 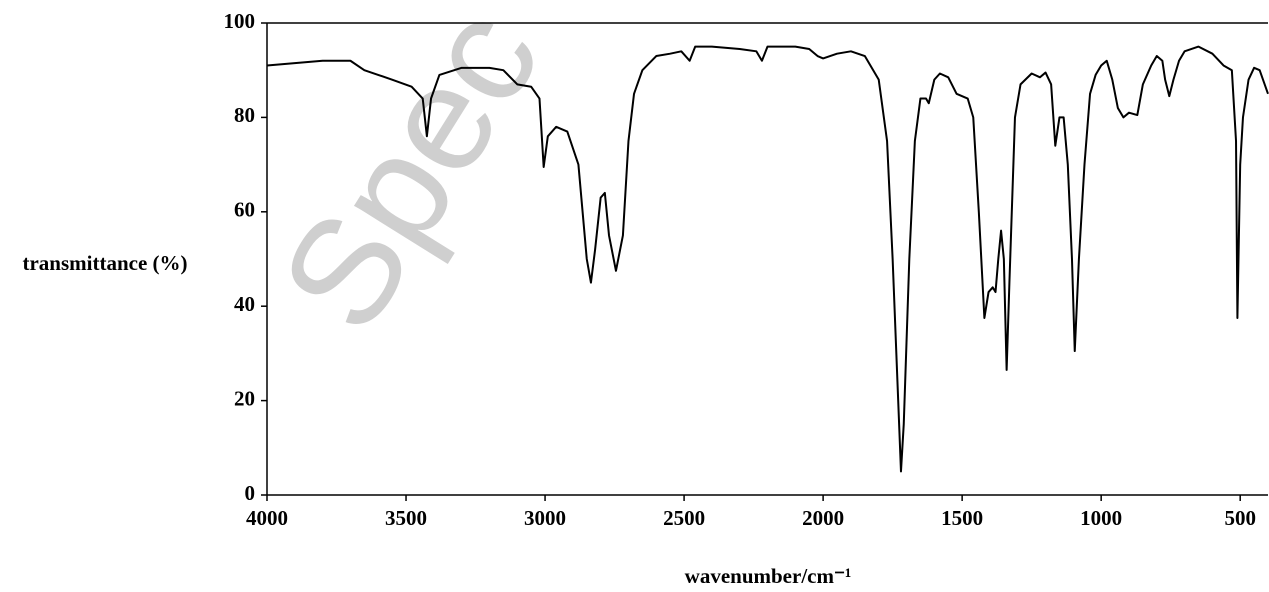 I want to click on y-tick-label: 100, so click(x=240, y=21).